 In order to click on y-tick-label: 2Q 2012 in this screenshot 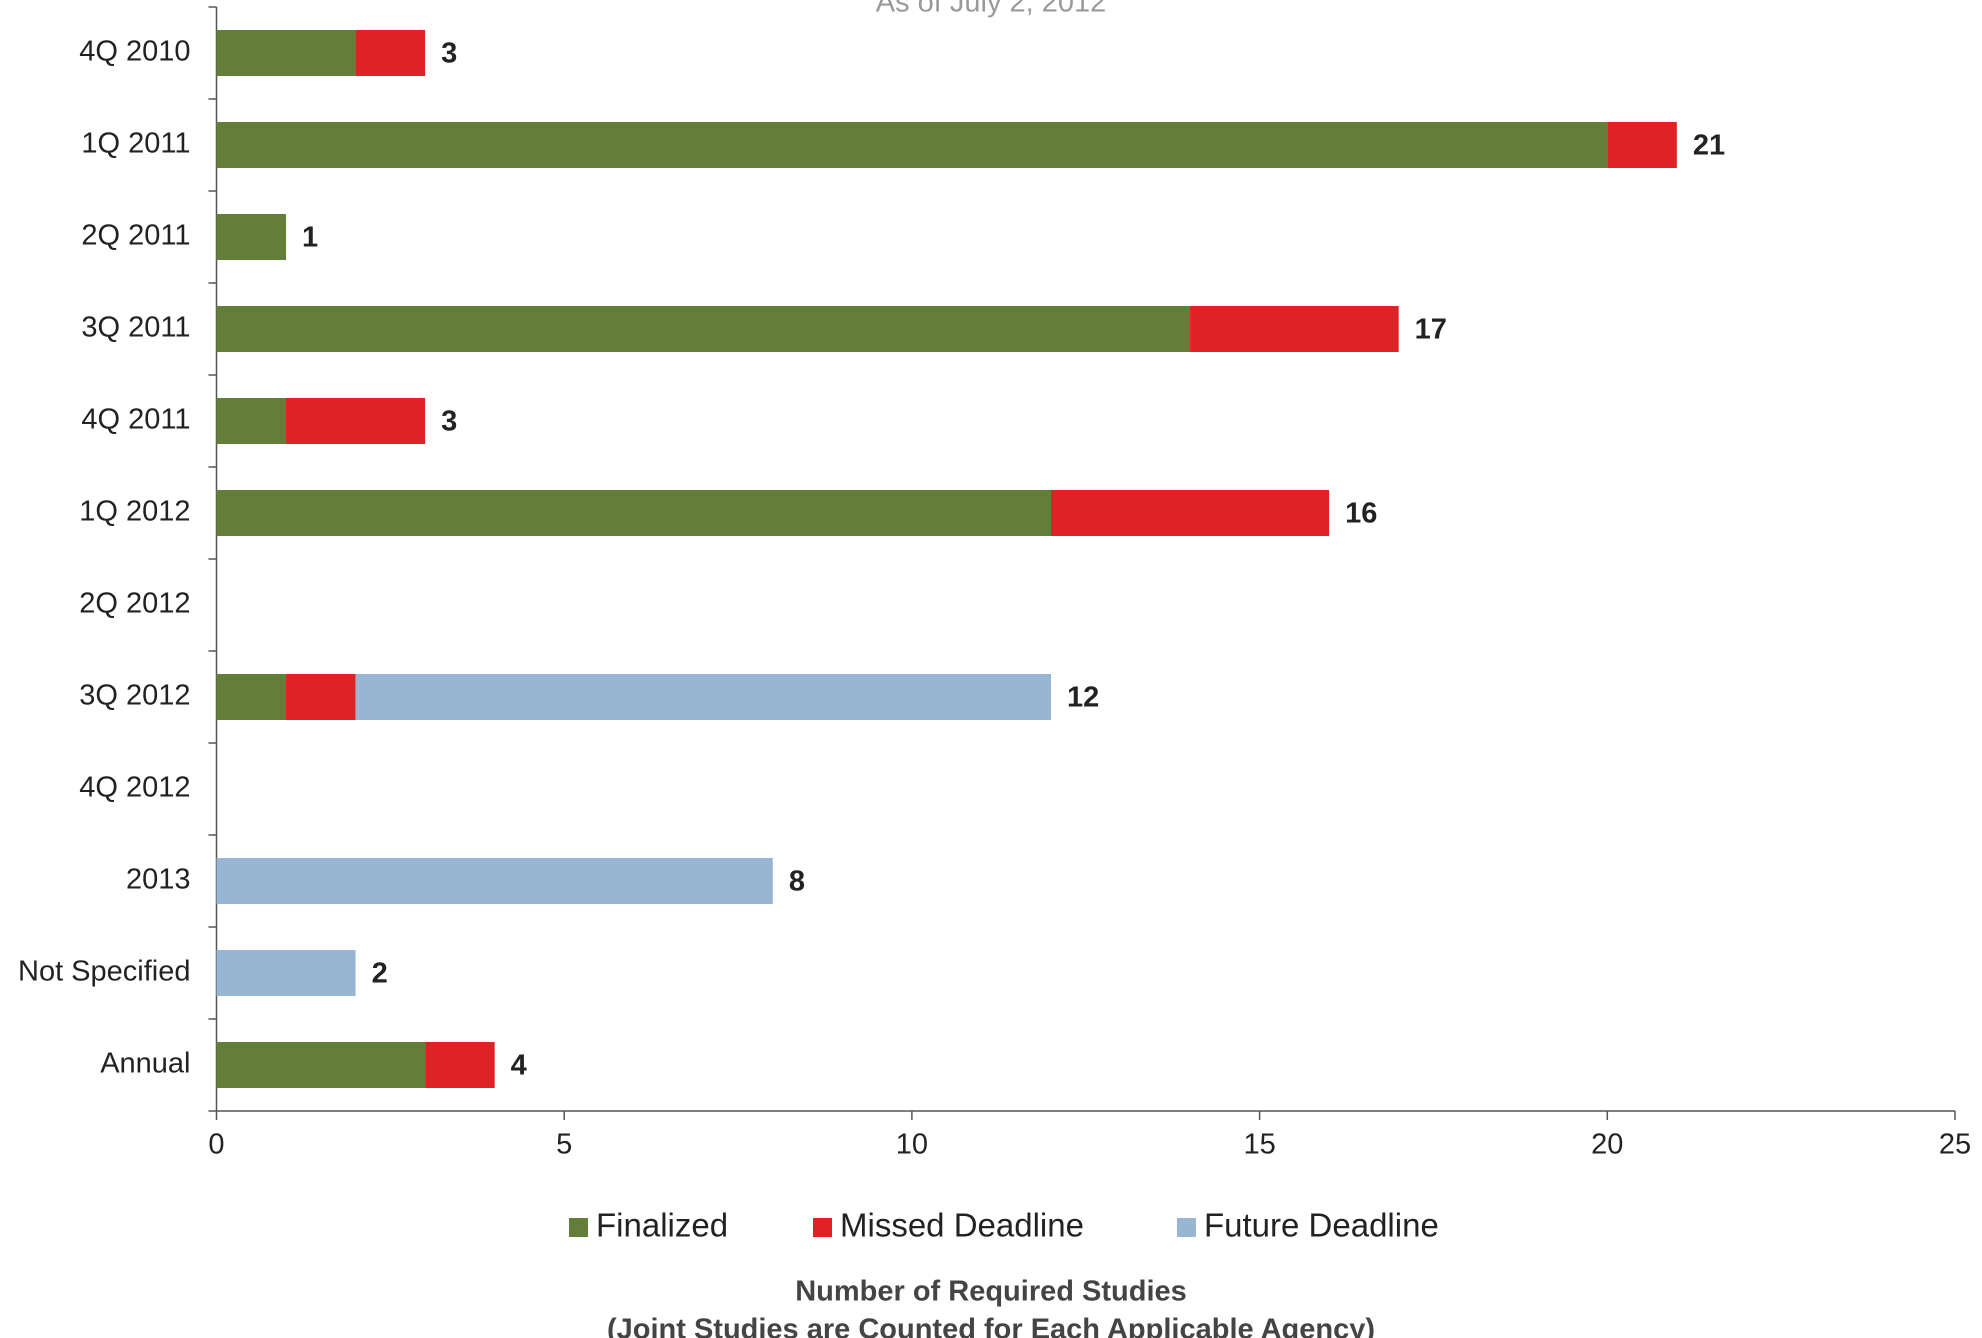, I will do `click(134, 604)`.